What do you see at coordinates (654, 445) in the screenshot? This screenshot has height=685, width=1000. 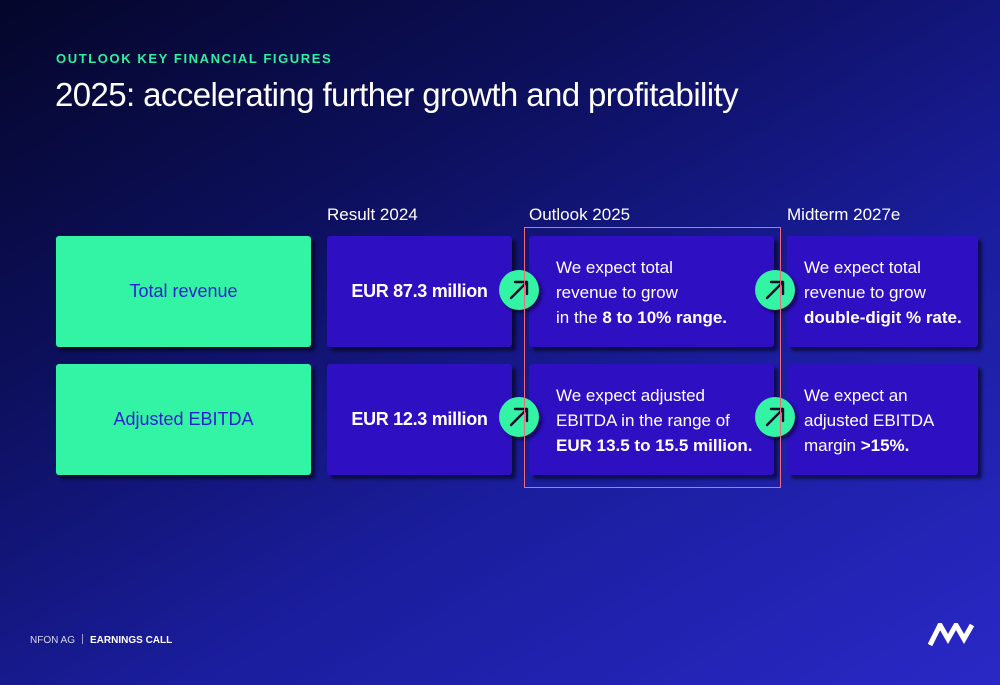 I see `text-line: EUR 13.5 to 15.5 million.` at bounding box center [654, 445].